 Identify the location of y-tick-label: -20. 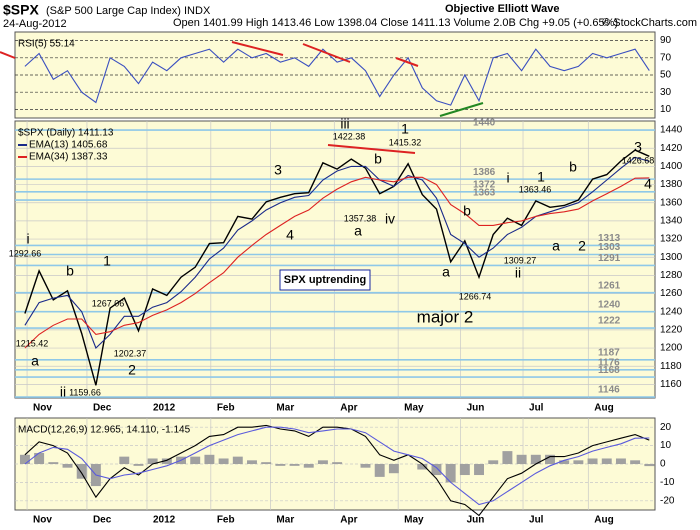
(667, 500).